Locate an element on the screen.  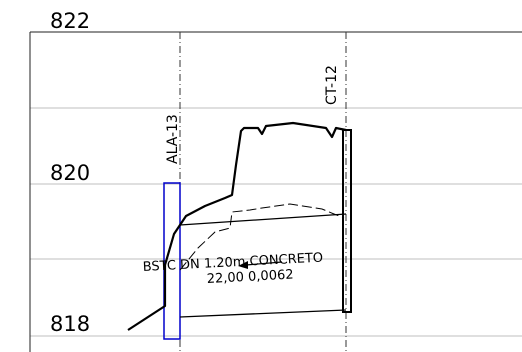
pipe-length-slope: 22,00 0,0062 is located at coordinates (250, 277).